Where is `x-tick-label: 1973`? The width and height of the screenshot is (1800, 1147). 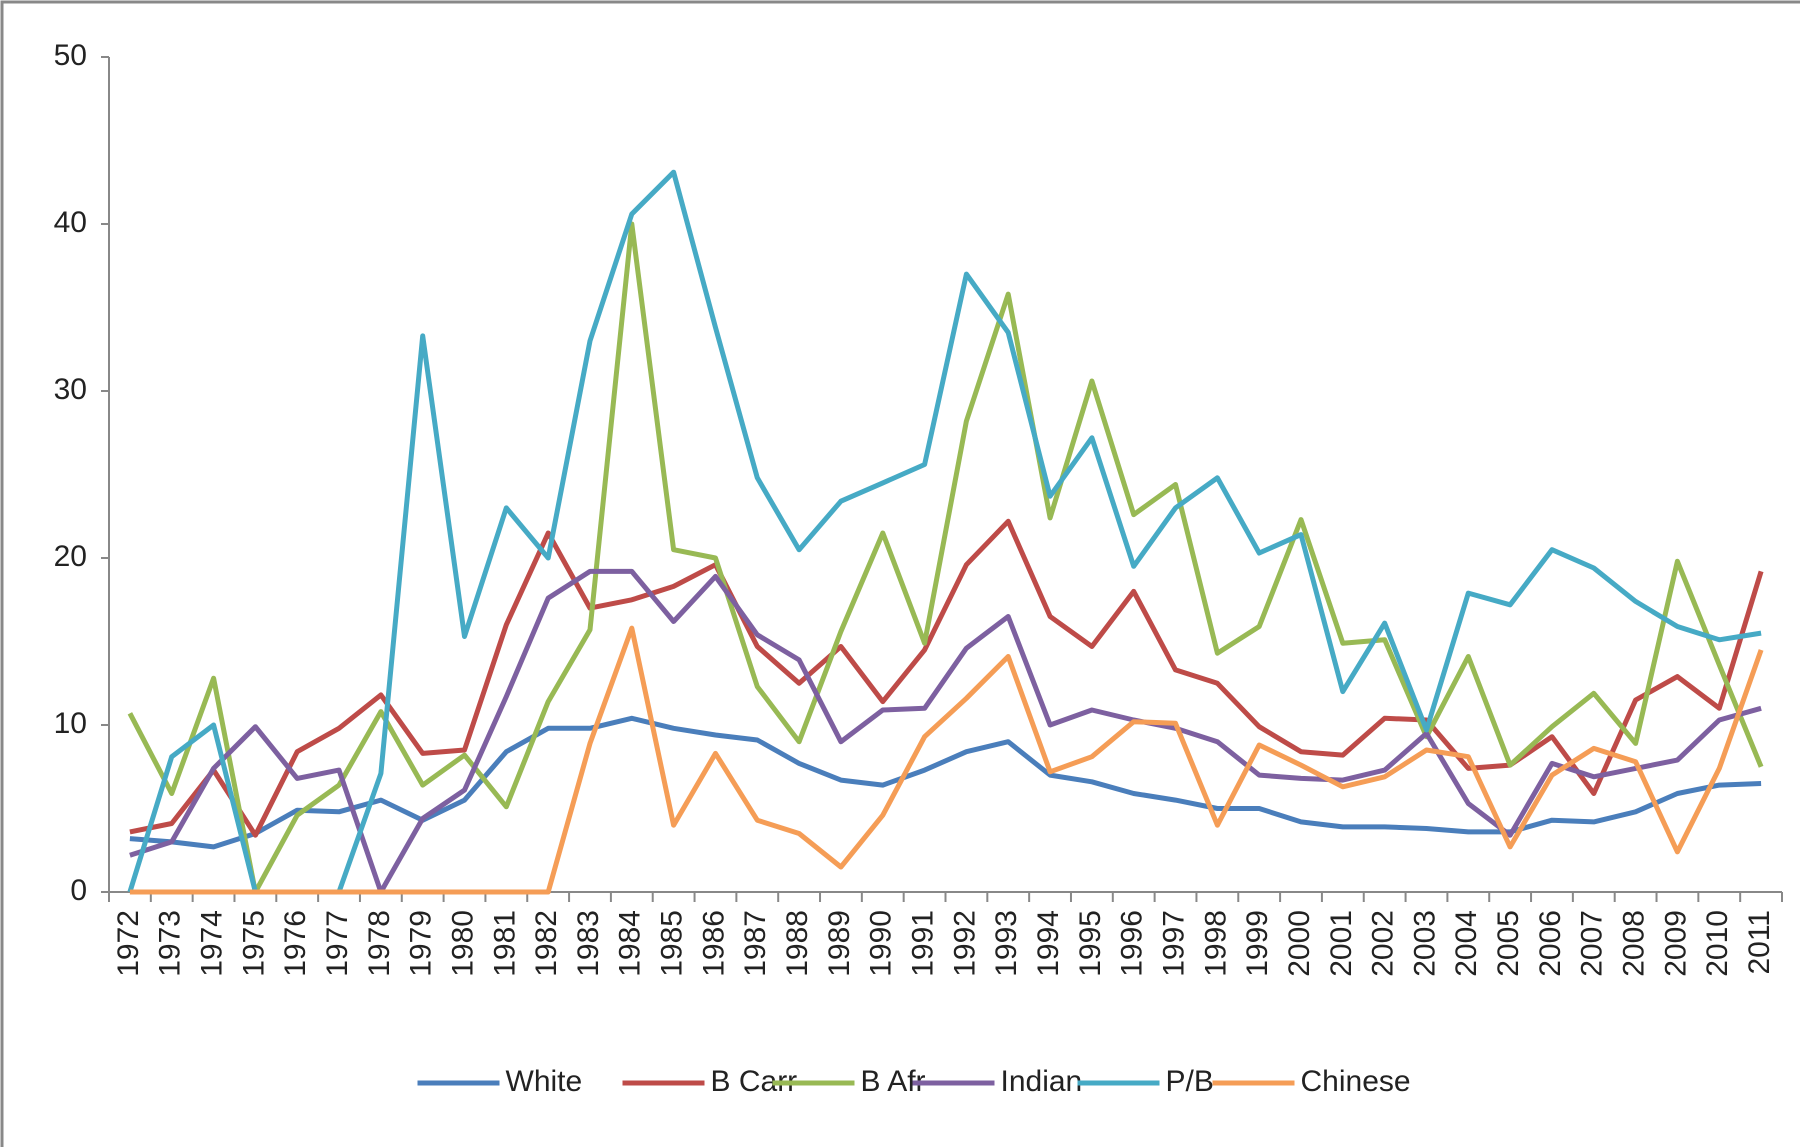 x-tick-label: 1973 is located at coordinates (170, 943).